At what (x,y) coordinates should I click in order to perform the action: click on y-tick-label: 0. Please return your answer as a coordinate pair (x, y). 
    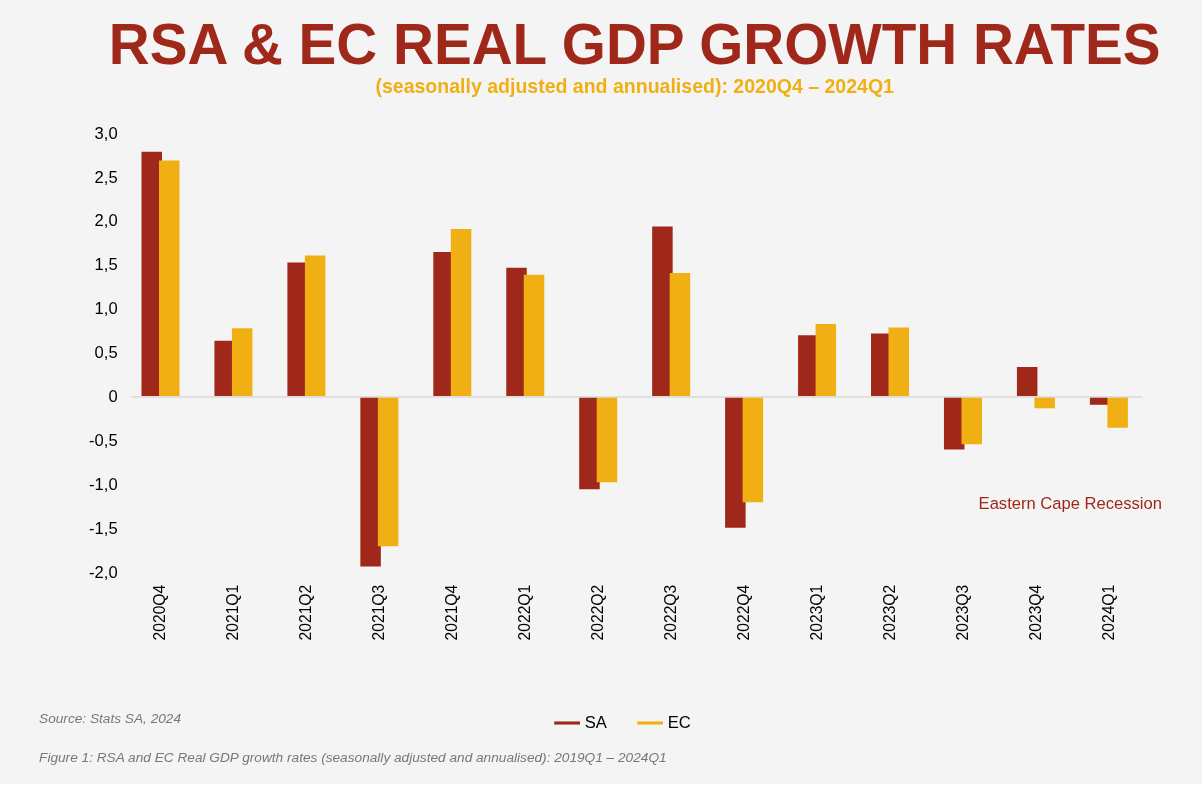
    Looking at the image, I should click on (113, 397).